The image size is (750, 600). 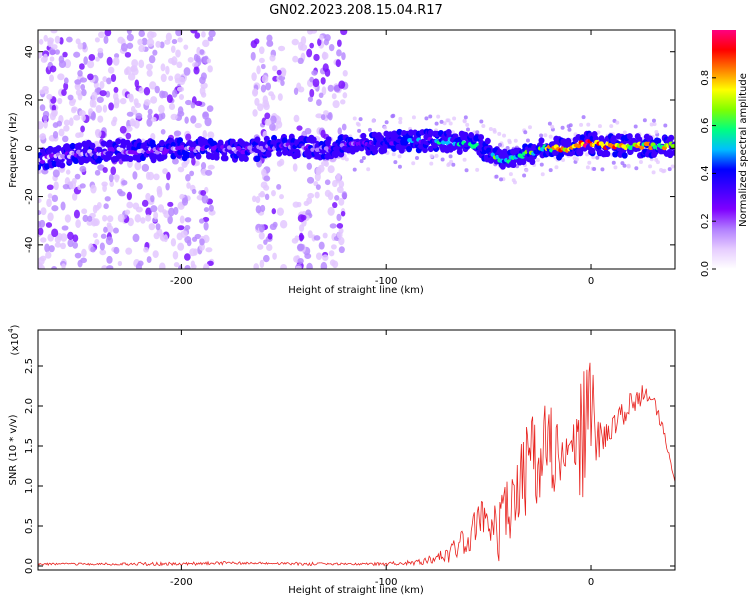 What do you see at coordinates (724, 149) in the screenshot?
I see `colorbar-gradient` at bounding box center [724, 149].